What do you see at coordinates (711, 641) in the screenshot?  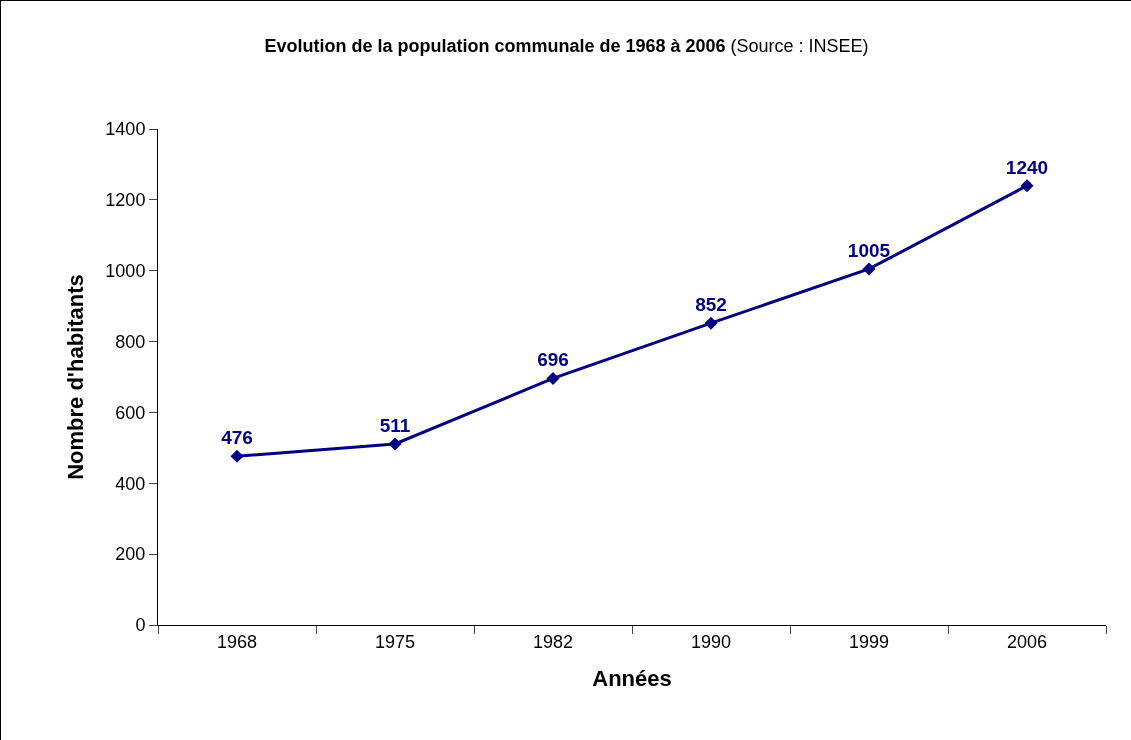 I see `x-tick-label: 1990` at bounding box center [711, 641].